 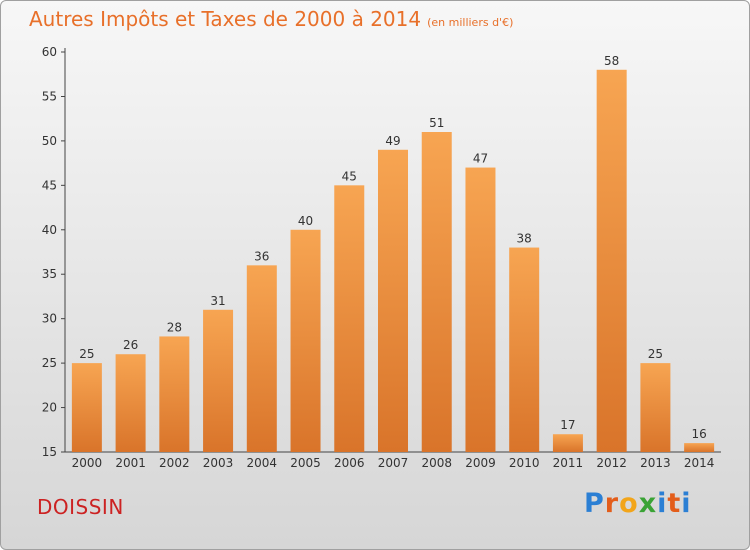 I want to click on y-tick-label: 30, so click(x=49, y=319).